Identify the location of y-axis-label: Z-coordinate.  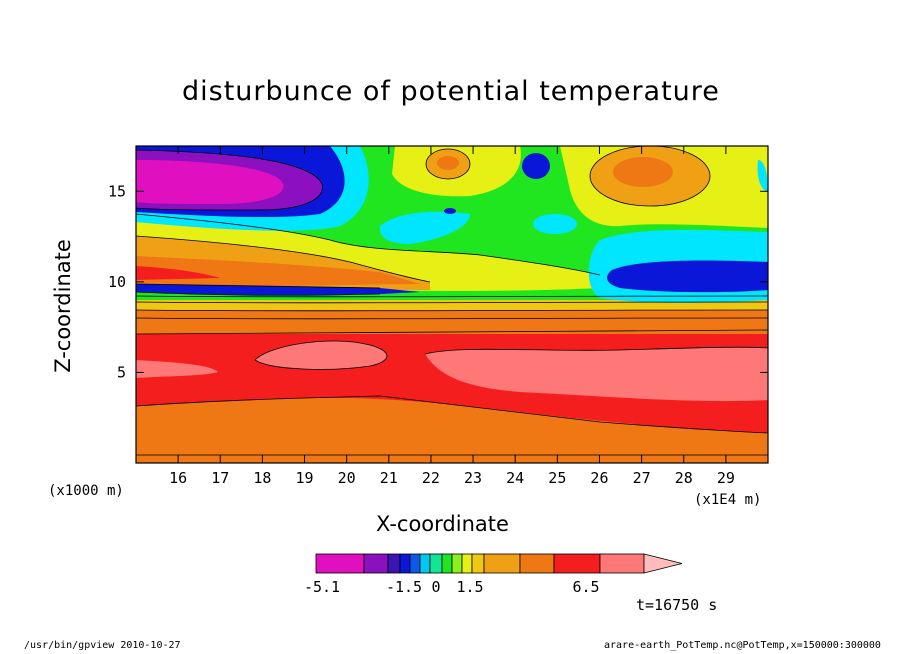
(62, 306).